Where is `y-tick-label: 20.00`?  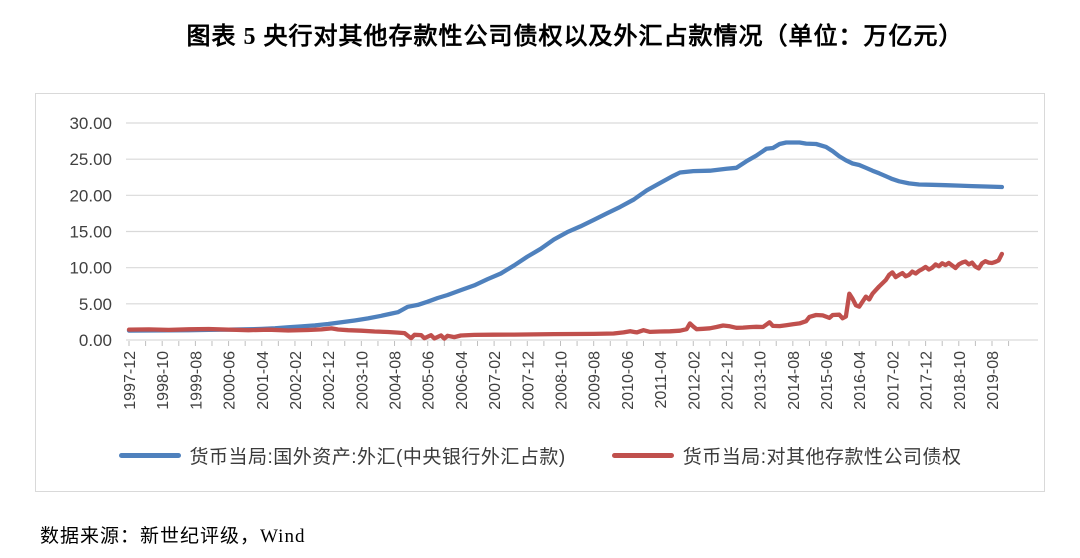 y-tick-label: 20.00 is located at coordinates (90, 195).